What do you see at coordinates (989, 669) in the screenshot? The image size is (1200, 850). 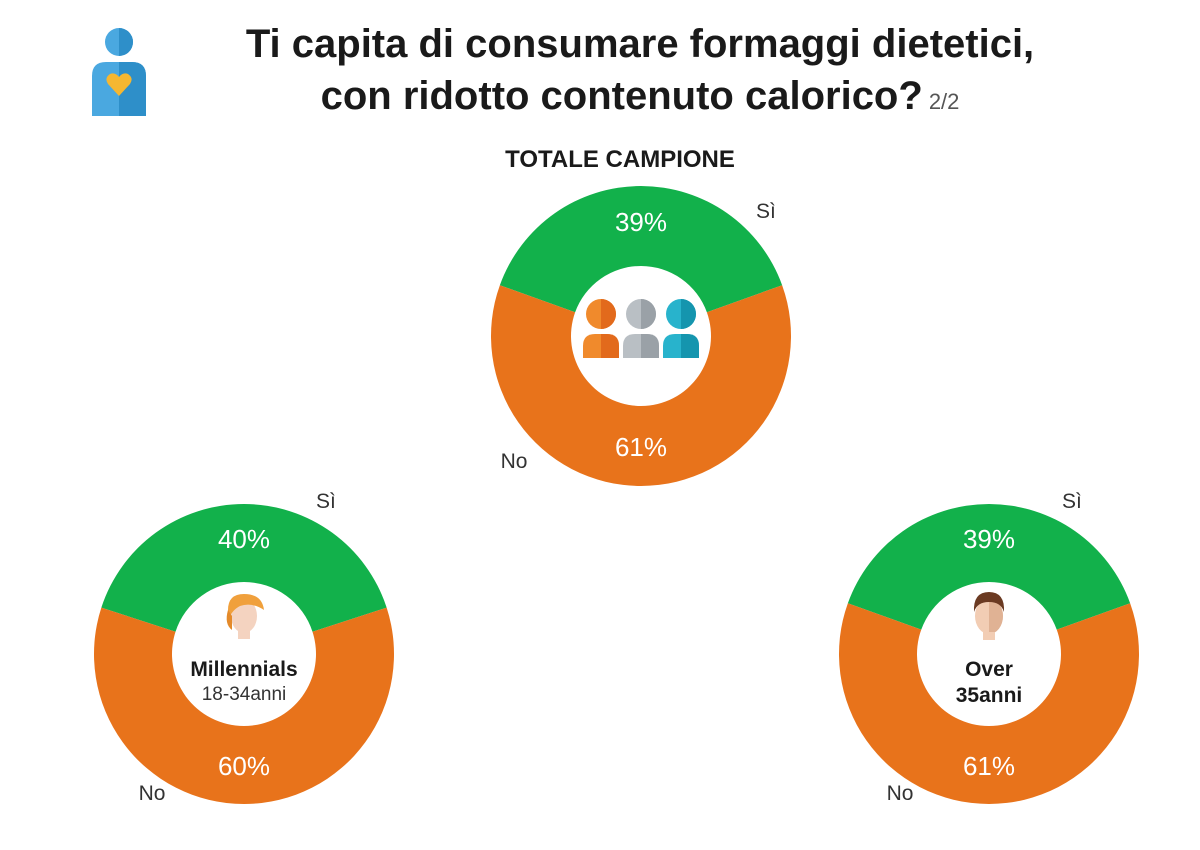 I see `center-label: Over` at bounding box center [989, 669].